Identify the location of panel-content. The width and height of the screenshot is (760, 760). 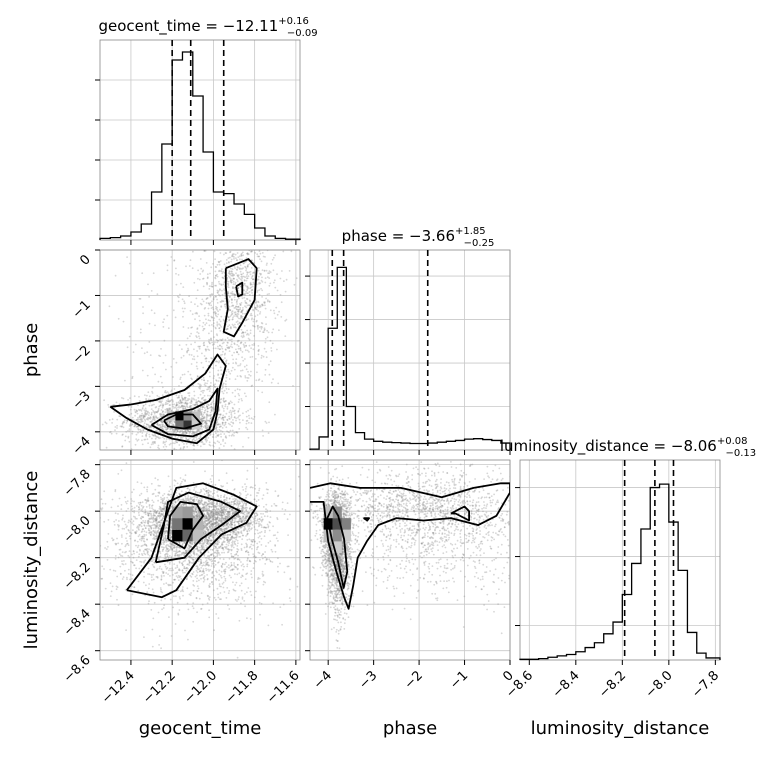
(199, 348).